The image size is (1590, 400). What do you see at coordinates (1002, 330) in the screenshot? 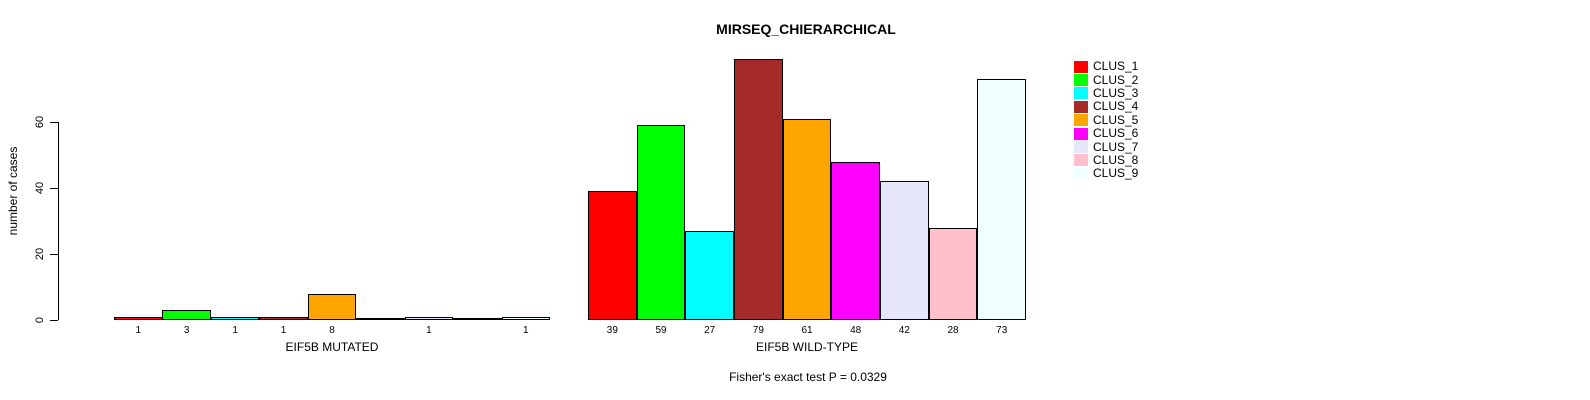
I see `bar-value-label: 73` at bounding box center [1002, 330].